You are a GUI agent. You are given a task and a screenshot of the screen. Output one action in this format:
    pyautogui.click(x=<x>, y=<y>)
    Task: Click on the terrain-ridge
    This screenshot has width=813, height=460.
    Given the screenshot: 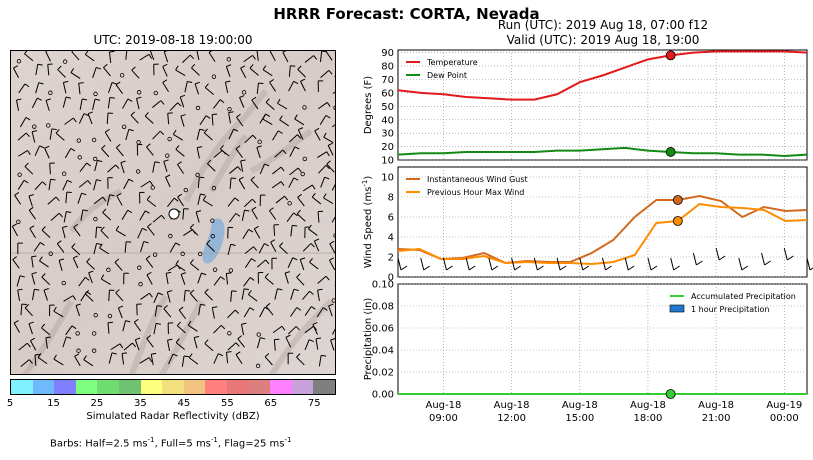 What is the action you would take?
    pyautogui.click(x=48, y=336)
    